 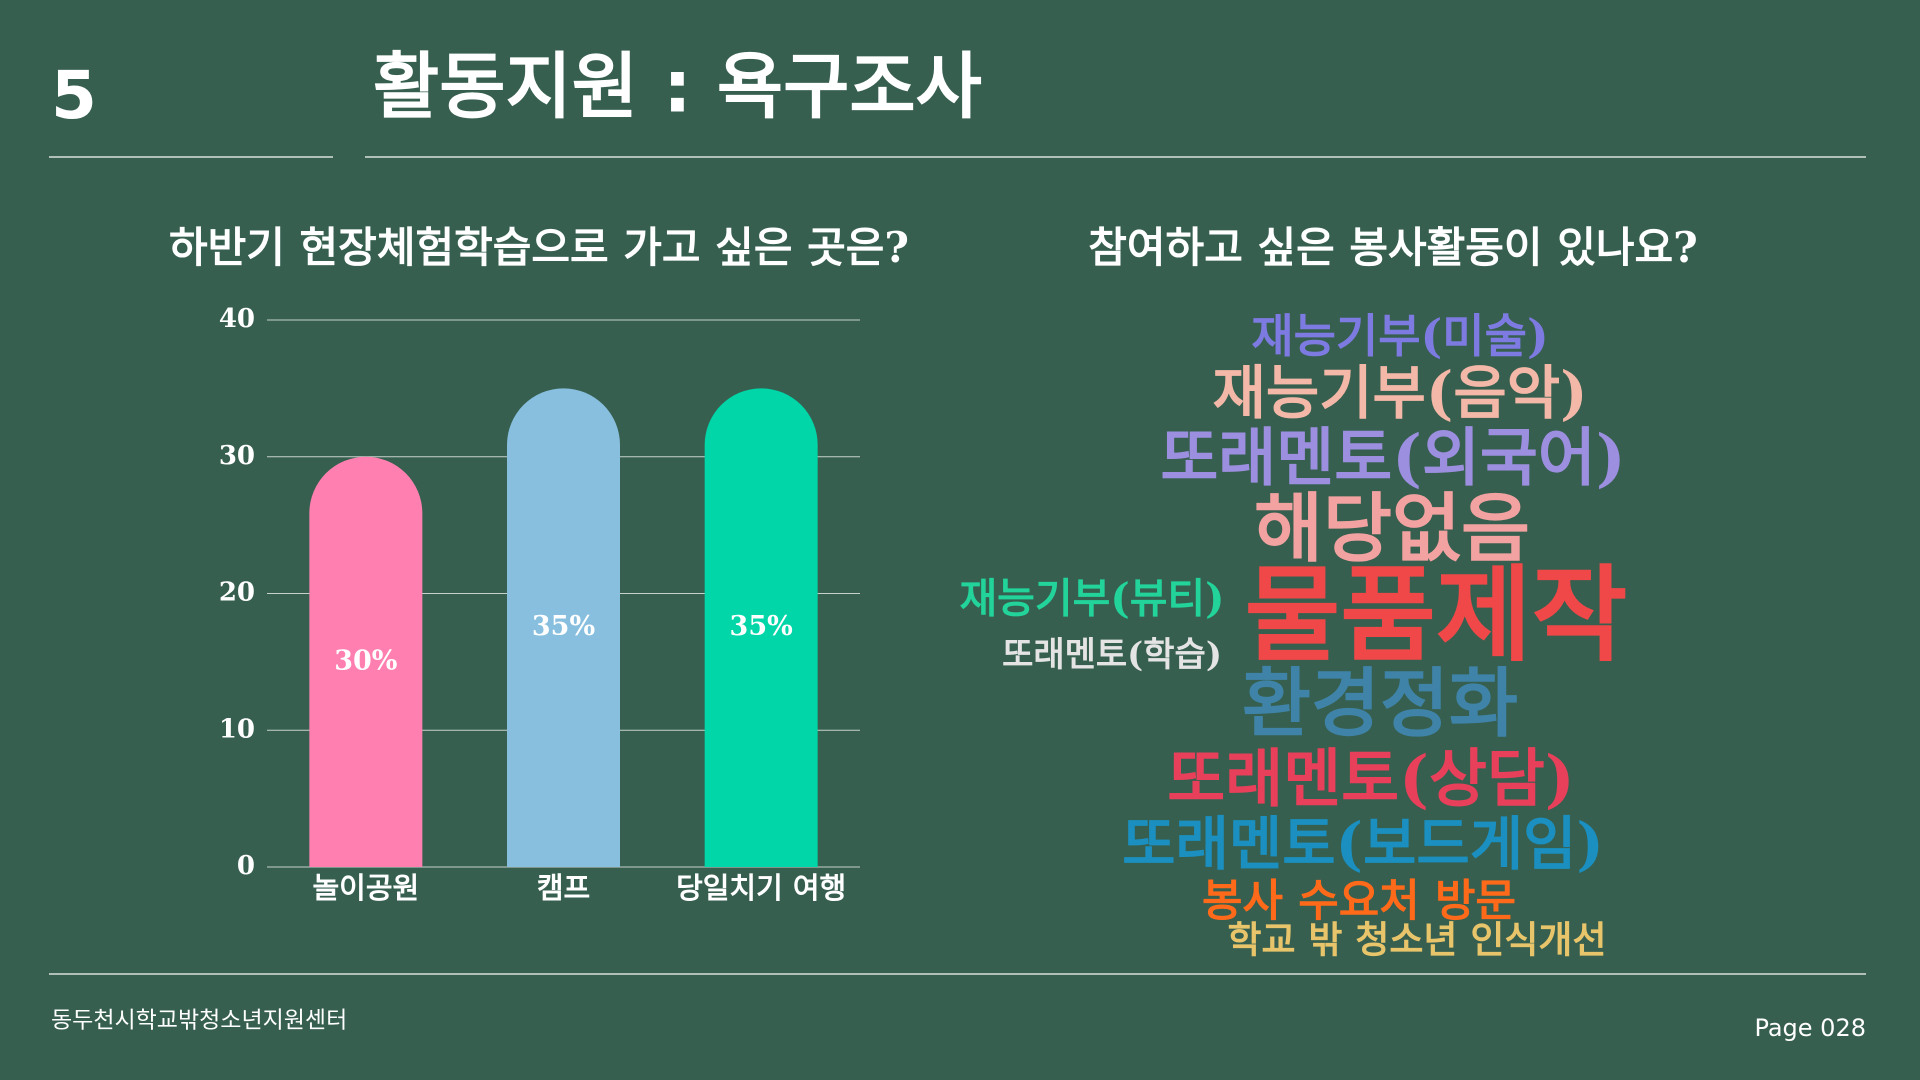 What do you see at coordinates (237, 593) in the screenshot?
I see `y-tick-label: 20` at bounding box center [237, 593].